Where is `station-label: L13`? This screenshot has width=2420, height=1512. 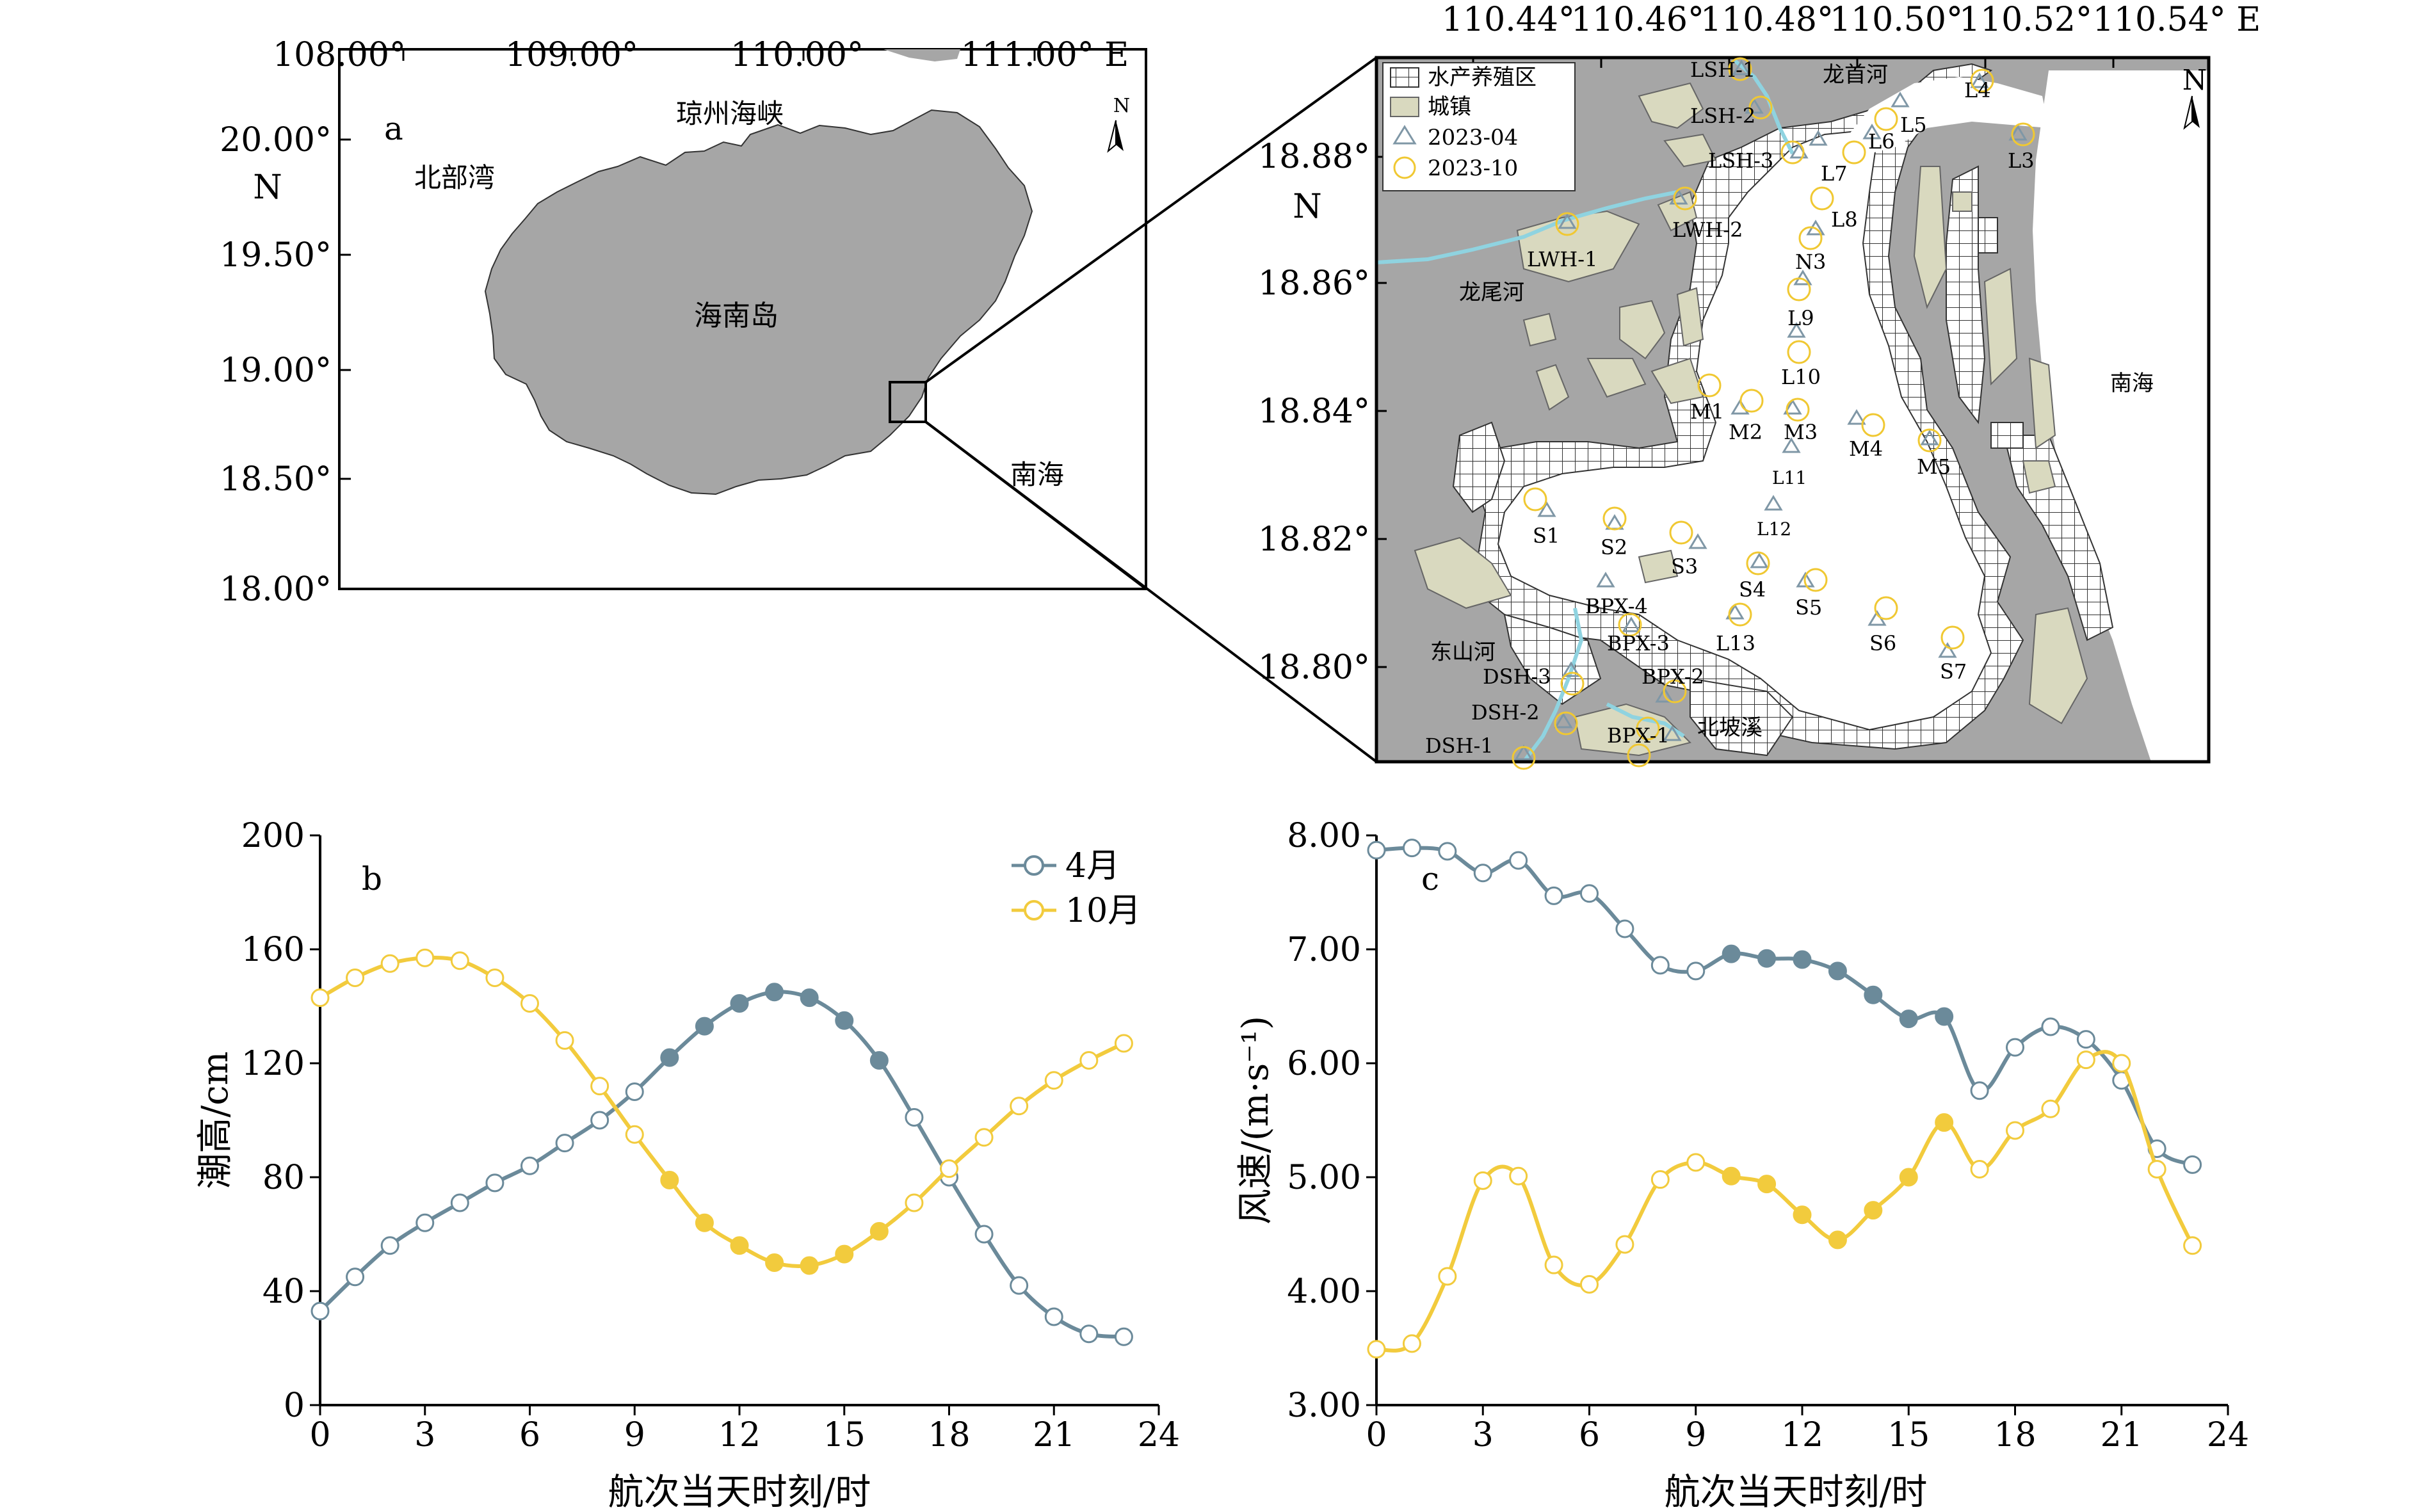
station-label: L13 is located at coordinates (1735, 643).